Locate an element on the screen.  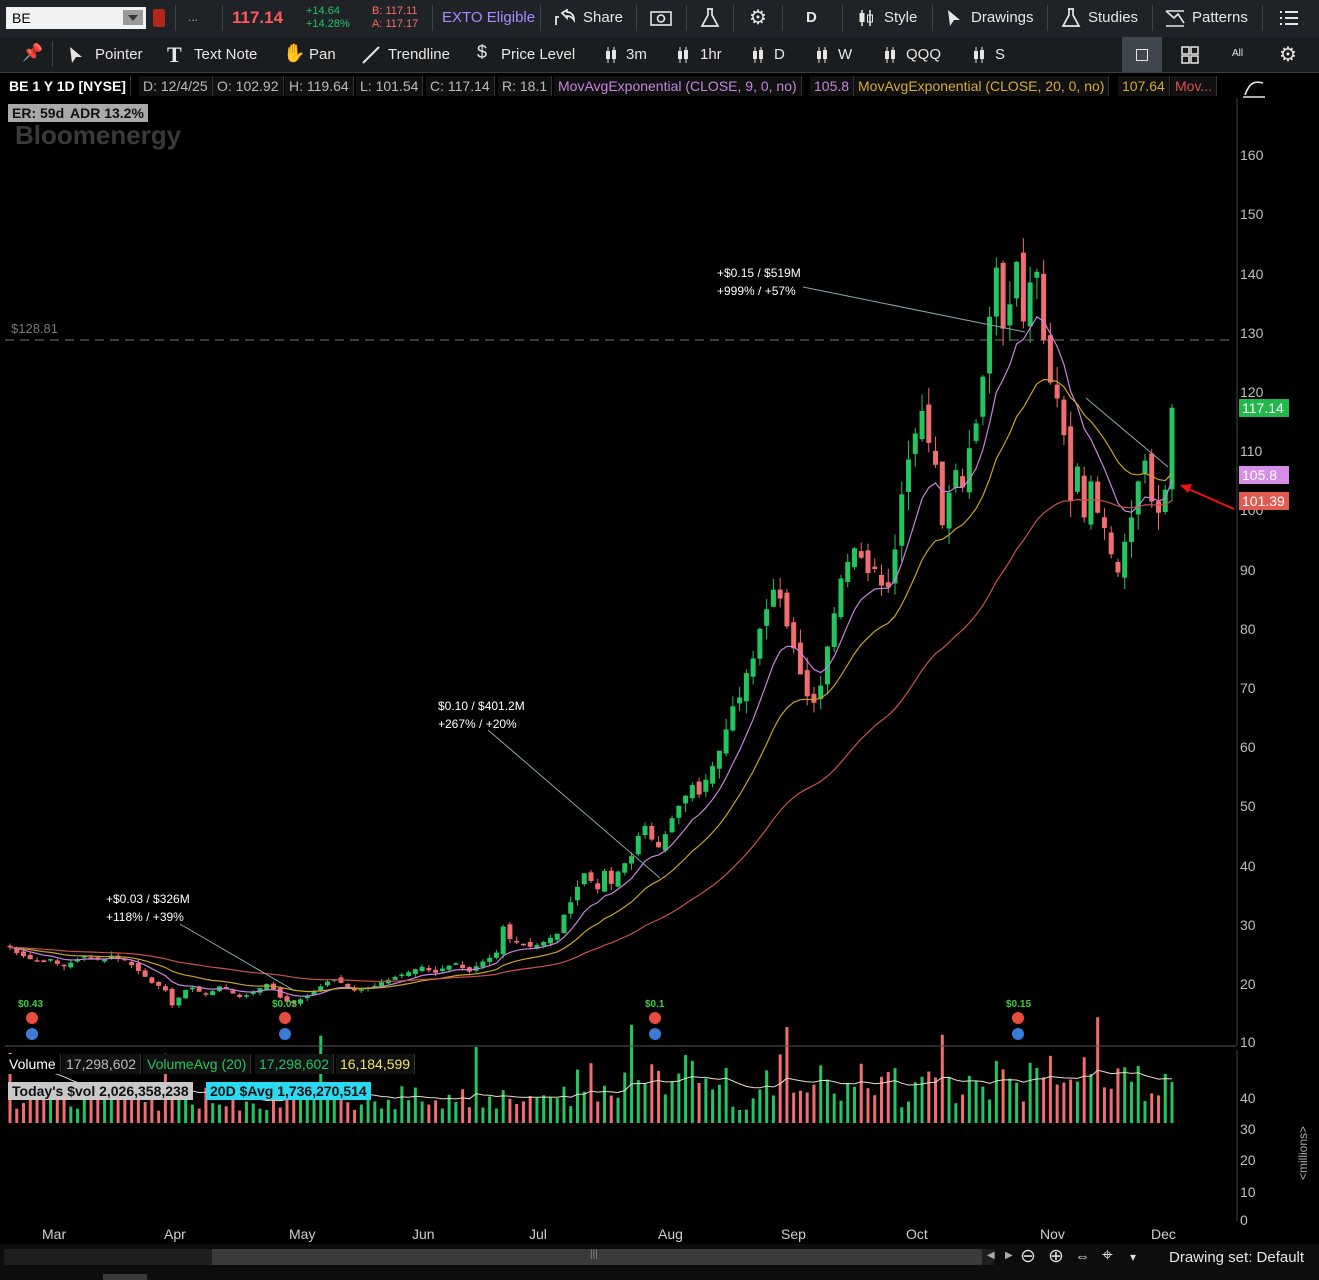
fit-width-icon: ⇔ is located at coordinates (1082, 1256).